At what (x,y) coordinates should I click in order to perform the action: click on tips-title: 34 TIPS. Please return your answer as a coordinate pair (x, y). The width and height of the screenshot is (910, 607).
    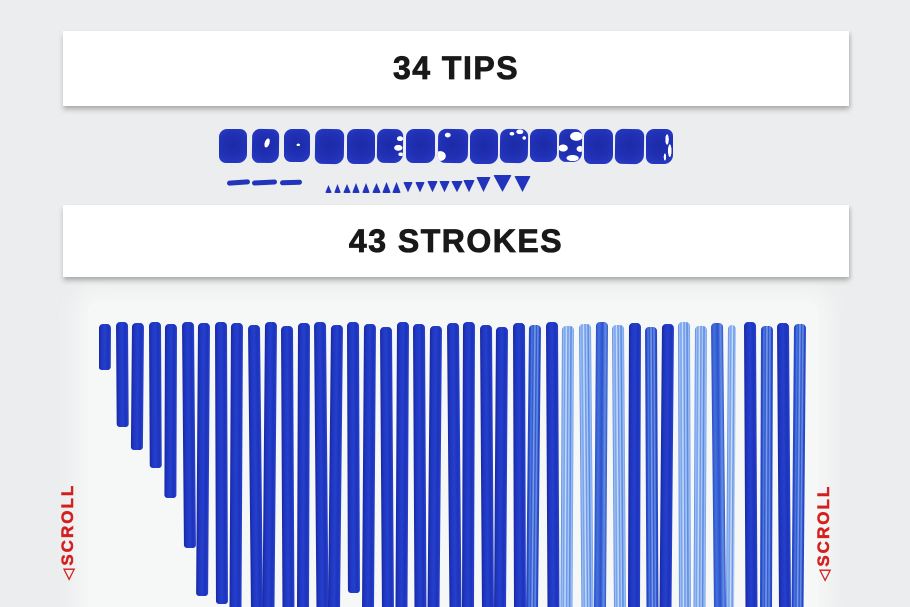
    Looking at the image, I should click on (456, 68).